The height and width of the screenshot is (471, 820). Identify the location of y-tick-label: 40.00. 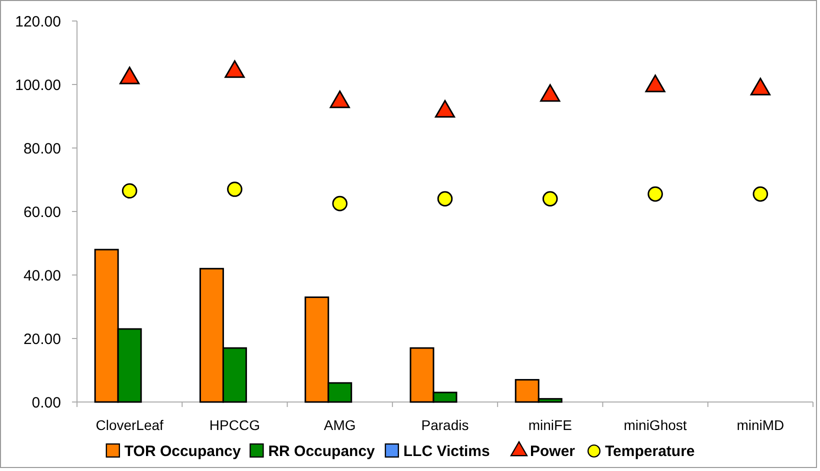
(42, 275).